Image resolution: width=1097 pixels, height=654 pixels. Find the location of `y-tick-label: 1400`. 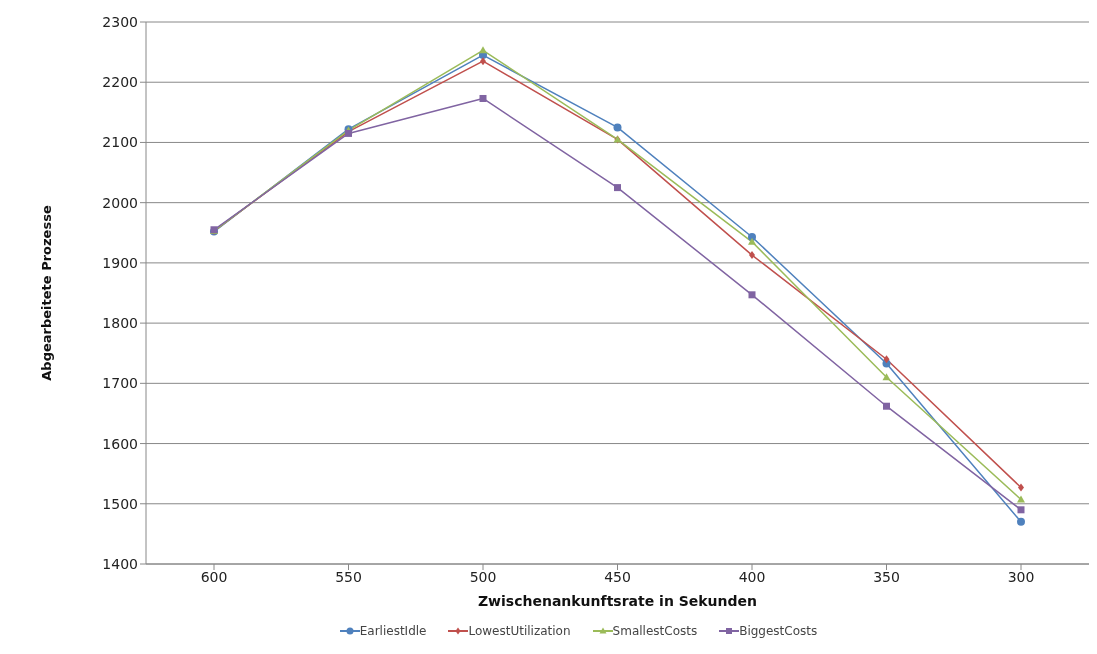

y-tick-label: 1400 is located at coordinates (120, 563).